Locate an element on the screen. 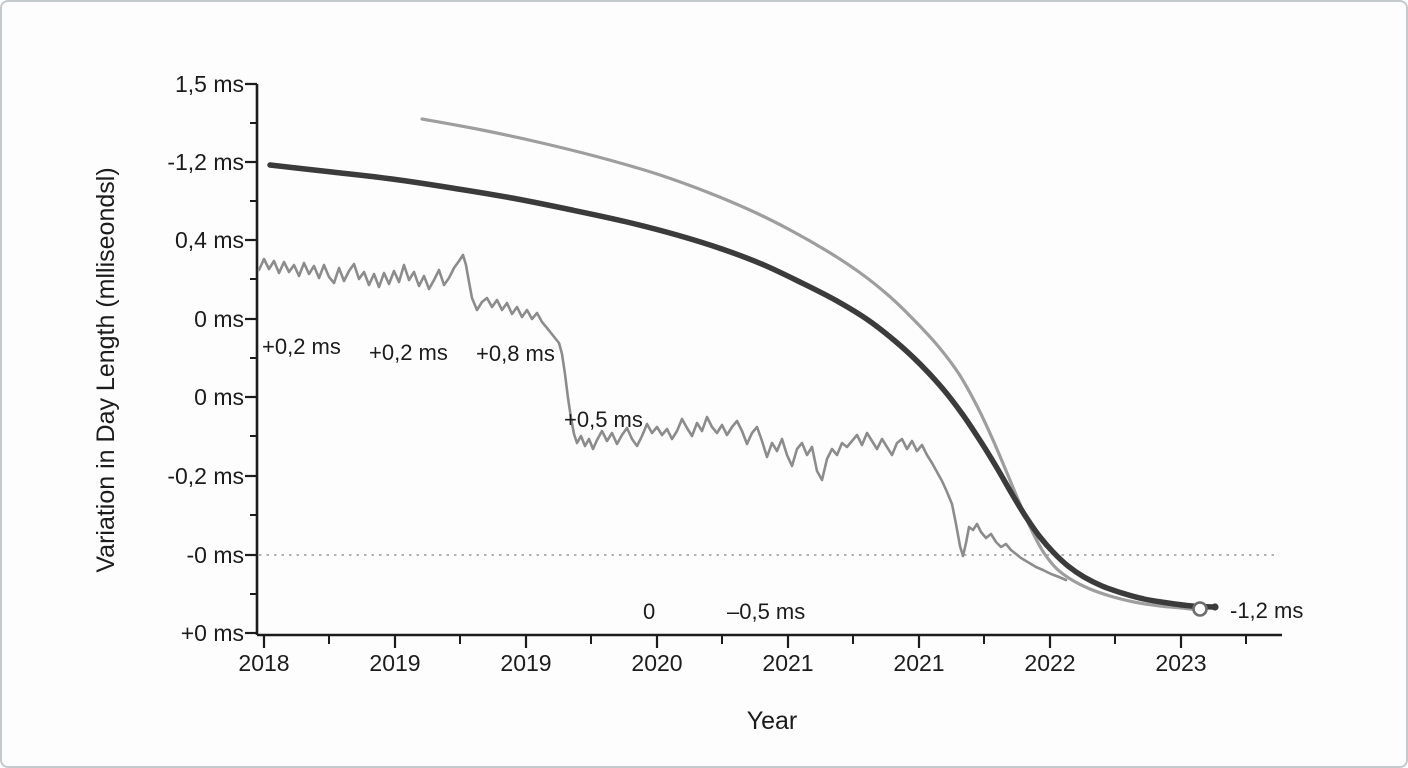 The image size is (1408, 768). value-annotation: 0 is located at coordinates (649, 611).